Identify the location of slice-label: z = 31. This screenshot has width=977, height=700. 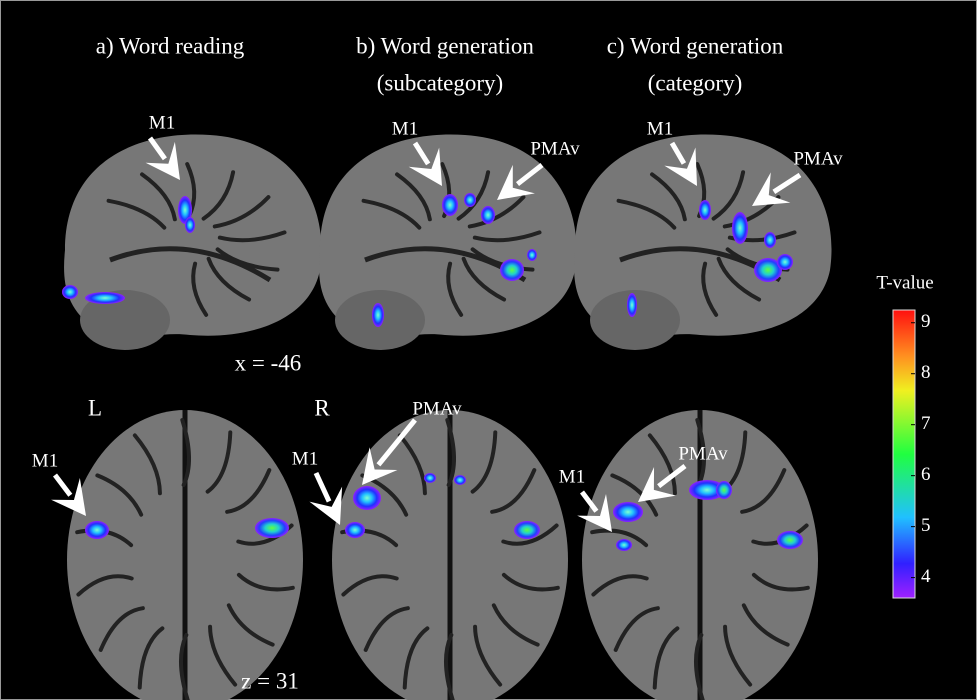
(270, 680).